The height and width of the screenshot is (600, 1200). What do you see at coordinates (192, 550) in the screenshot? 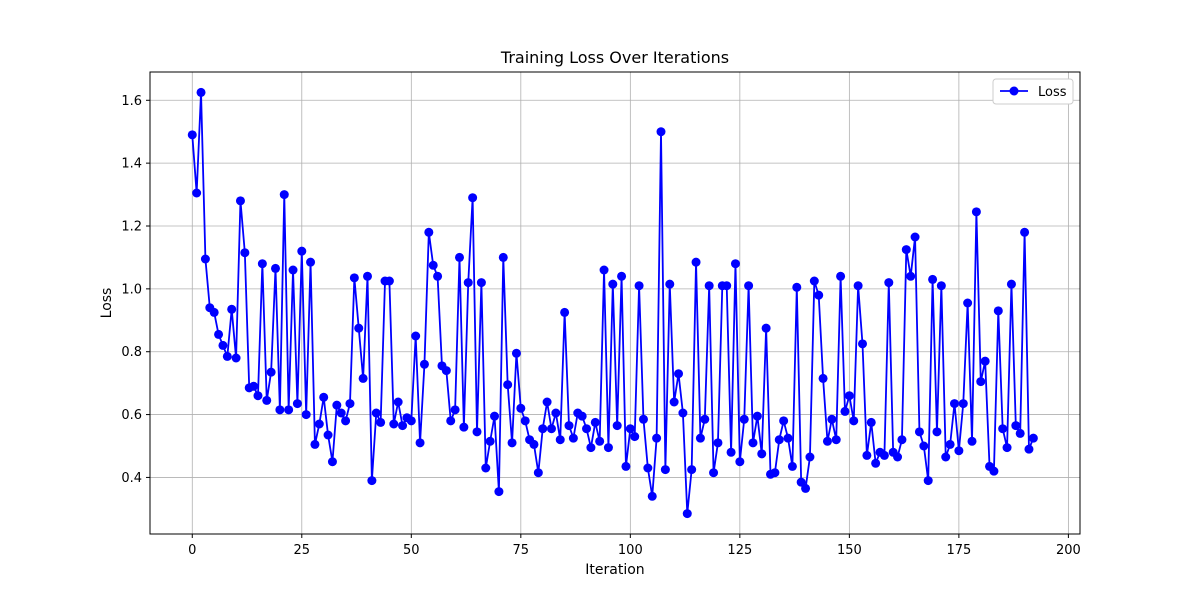
I see `x-tick-label: 0` at bounding box center [192, 550].